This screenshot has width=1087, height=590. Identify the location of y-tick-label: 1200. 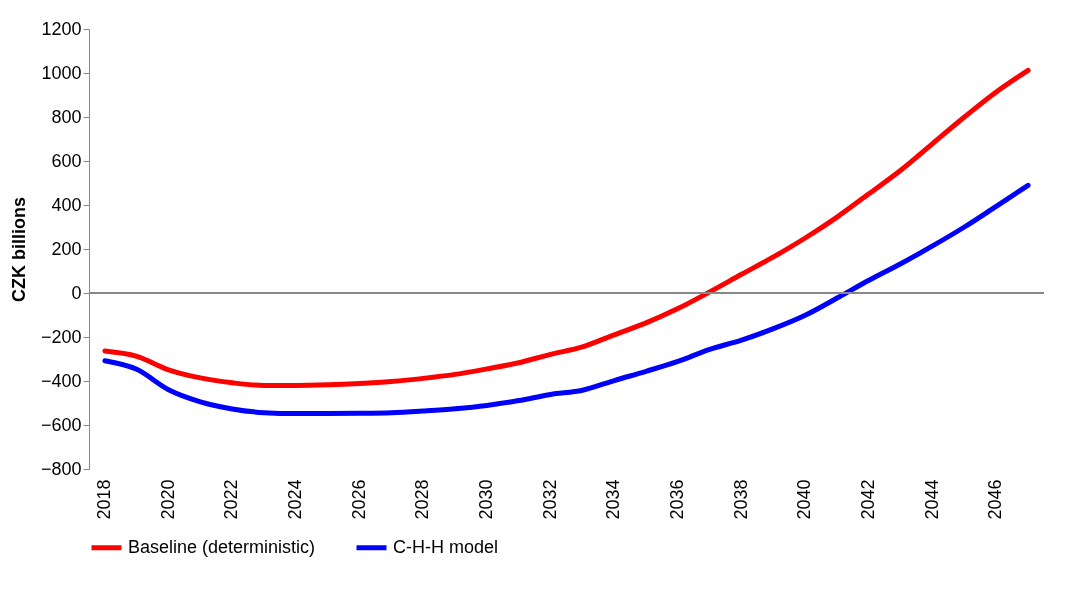
(61, 28).